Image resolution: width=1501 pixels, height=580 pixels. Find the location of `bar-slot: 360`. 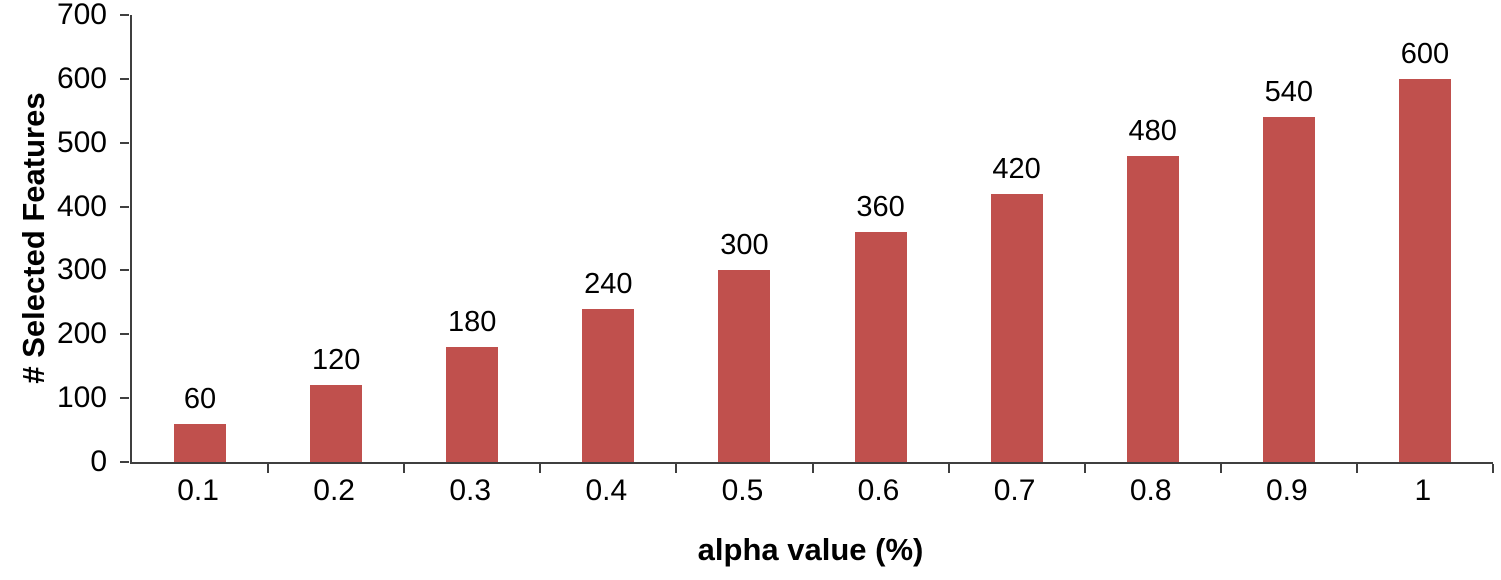

bar-slot: 360 is located at coordinates (880, 238).